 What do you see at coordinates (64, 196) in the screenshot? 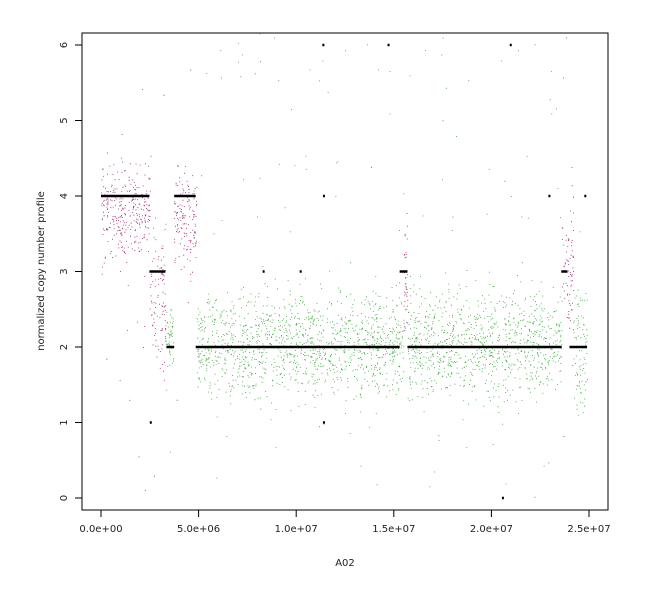
I see `y-tick-label: 4` at bounding box center [64, 196].